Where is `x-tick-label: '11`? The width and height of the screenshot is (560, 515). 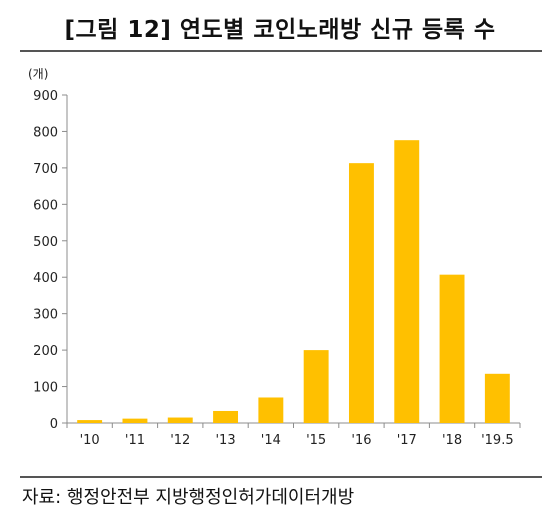
x-tick-label: '11 is located at coordinates (135, 440).